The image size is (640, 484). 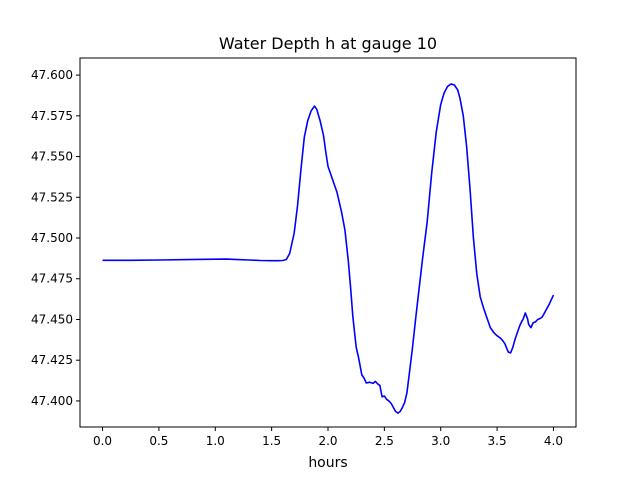 I want to click on y-tick-label: 47.475, so click(x=52, y=279).